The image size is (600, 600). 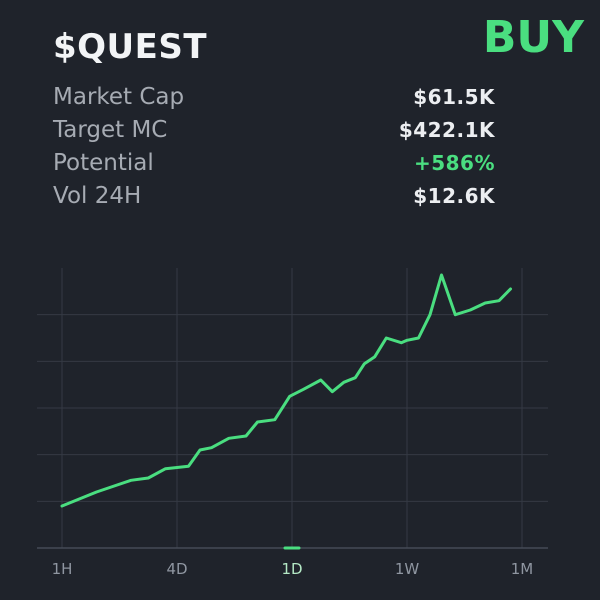 I want to click on stat-label: Vol 24H, so click(x=97, y=195).